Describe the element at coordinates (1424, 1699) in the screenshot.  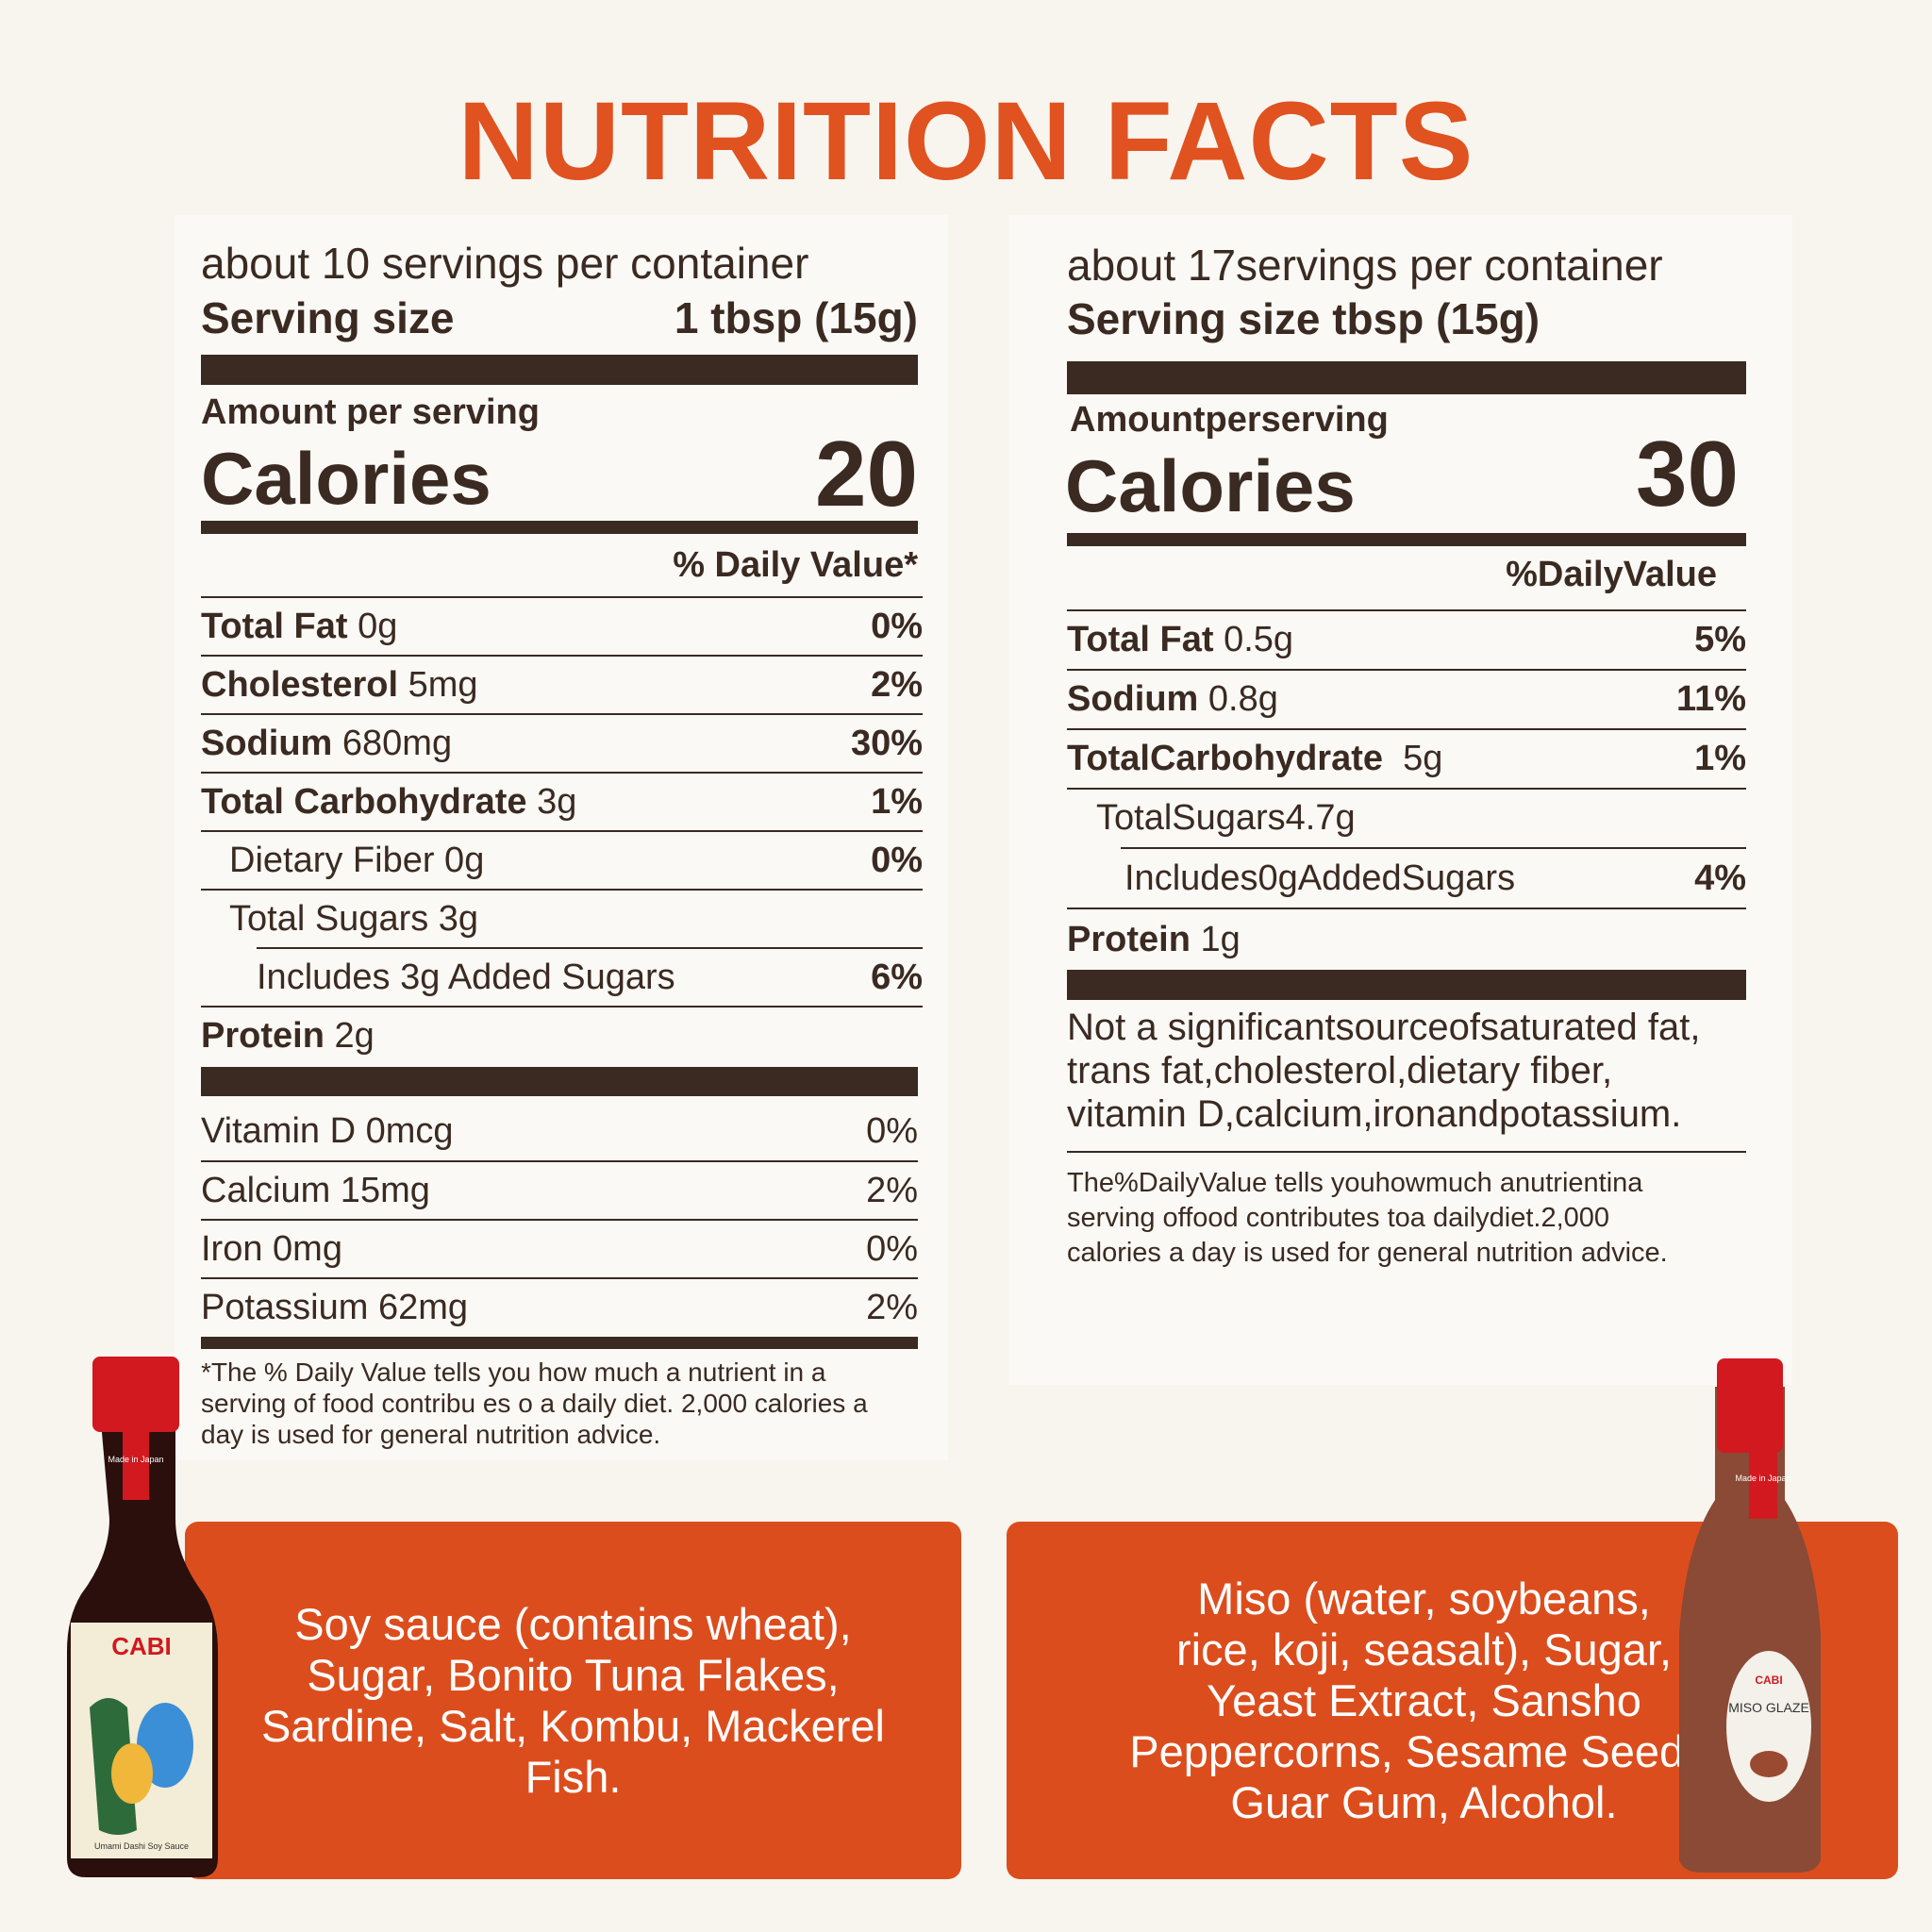
I see `ingredient-line: Yeast Extract, Sansho` at that location.